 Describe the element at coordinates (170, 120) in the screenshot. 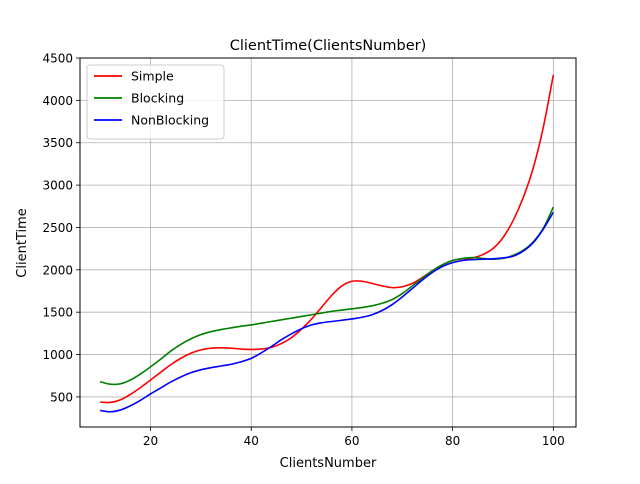

I see `legend-label-nonblocking: NonBlocking` at that location.